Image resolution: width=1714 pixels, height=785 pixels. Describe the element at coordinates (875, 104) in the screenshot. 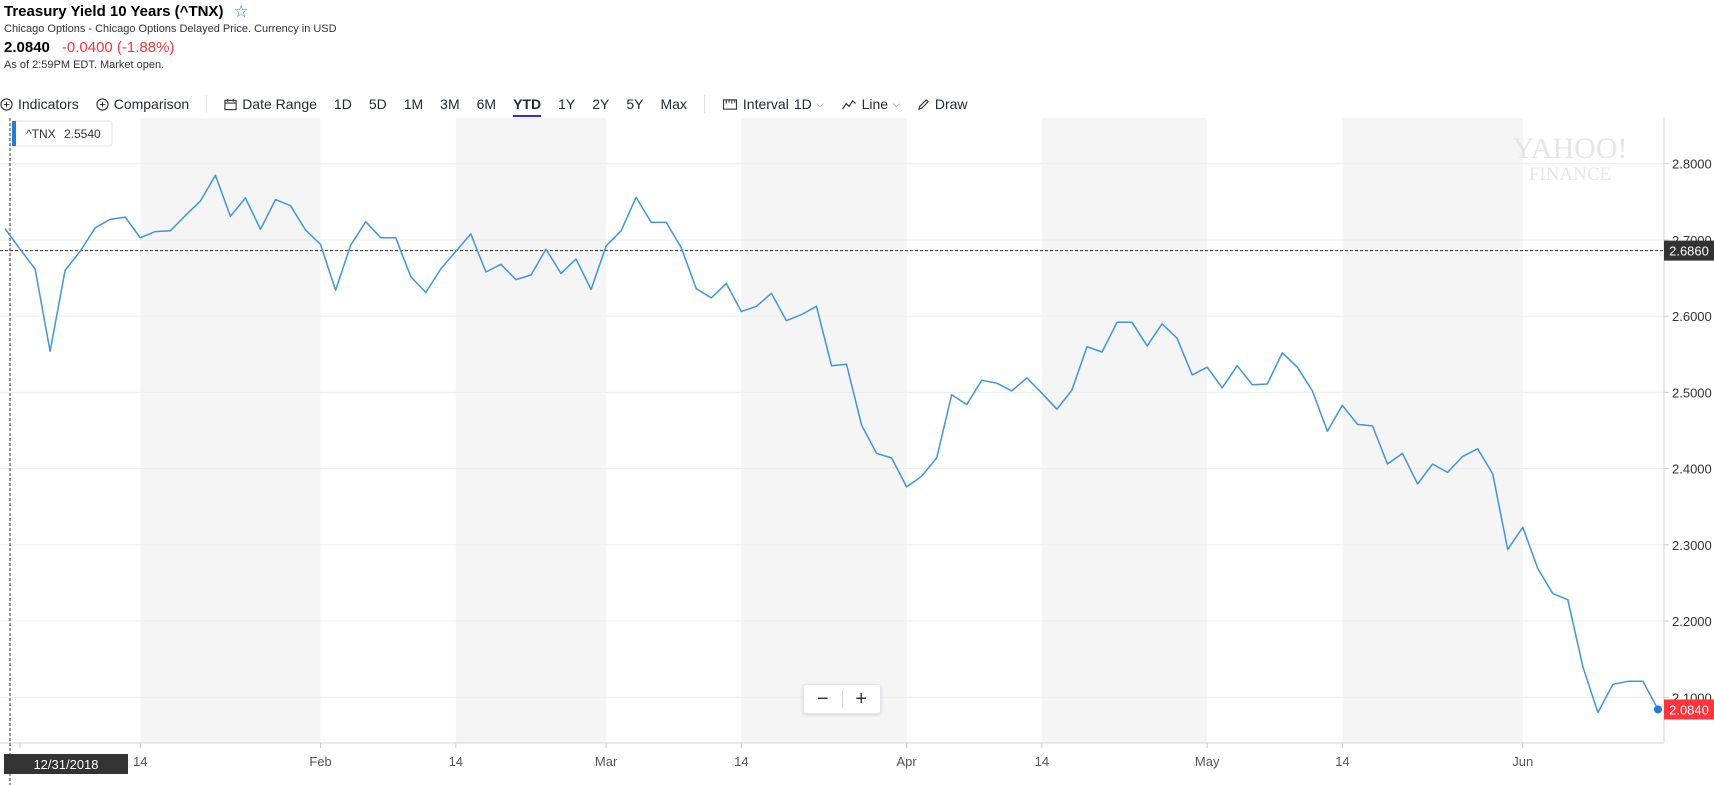

I see `chart-type-label: Line` at that location.